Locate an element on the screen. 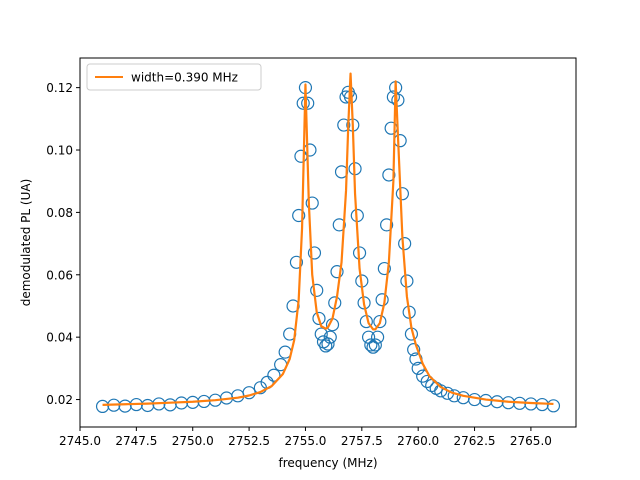 Image resolution: width=640 pixels, height=480 pixels. x-tick-label: 2765.0 is located at coordinates (531, 441).